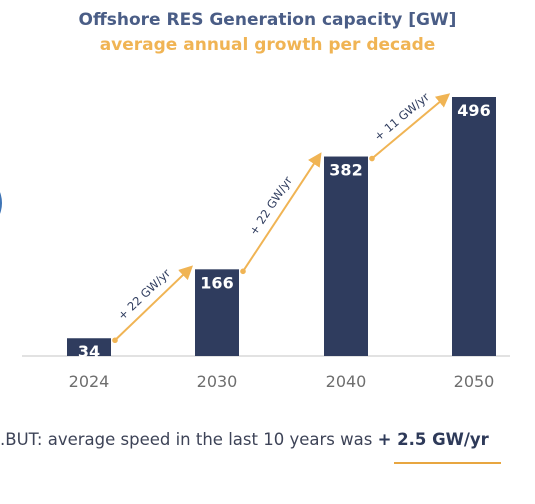  I want to click on growth-label: + 22 GW/yr, so click(144, 294).